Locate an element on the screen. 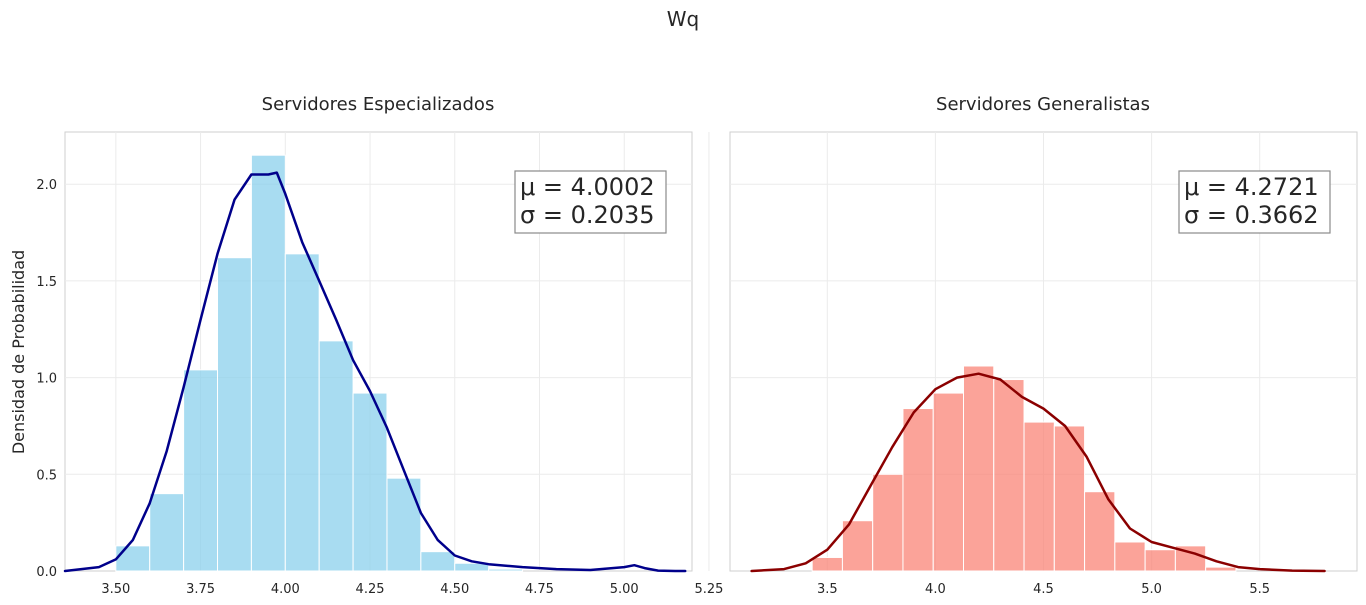 The width and height of the screenshot is (1366, 605). x-tick-label: 3.75 is located at coordinates (200, 589).